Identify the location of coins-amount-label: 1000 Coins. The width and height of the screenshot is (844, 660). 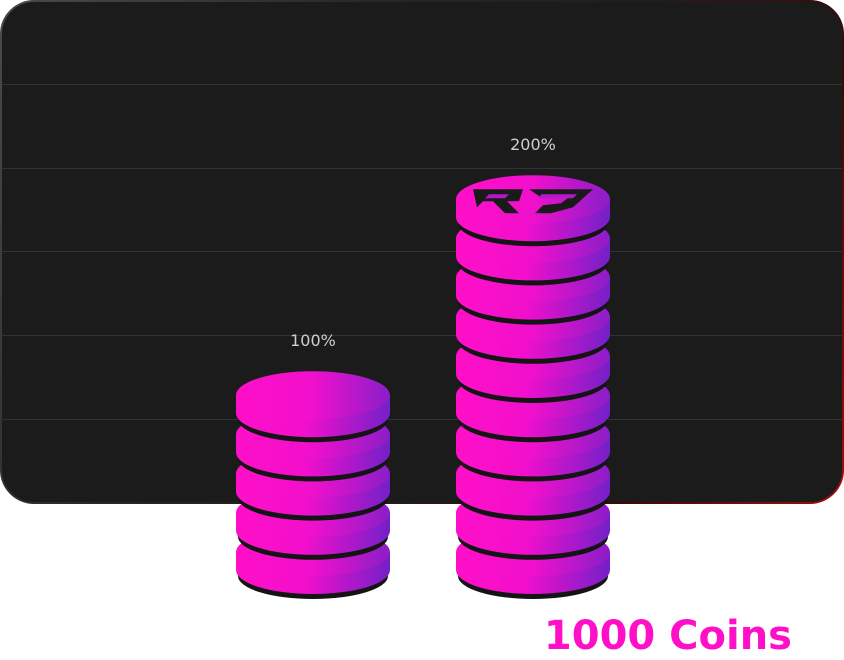
(667, 636).